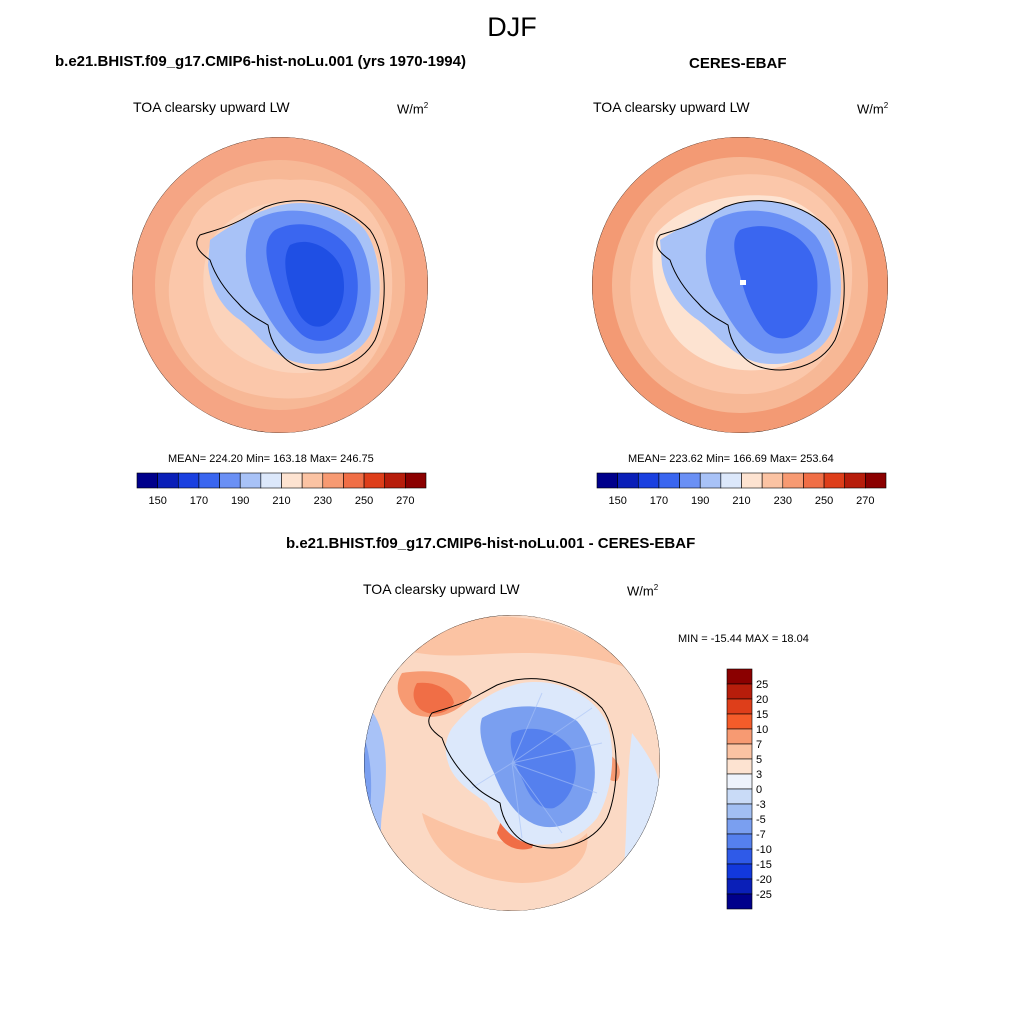  What do you see at coordinates (761, 835) in the screenshot?
I see `colorbar-difference-tick-label: -7` at bounding box center [761, 835].